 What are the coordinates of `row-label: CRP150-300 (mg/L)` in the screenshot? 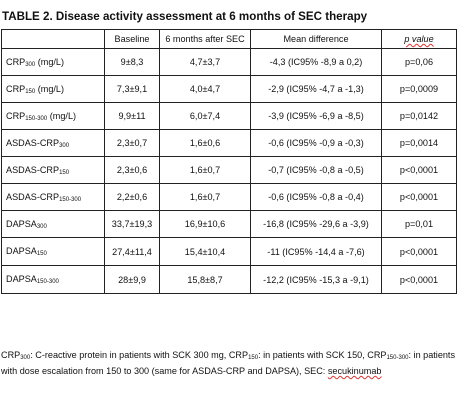 It's located at (53, 116).